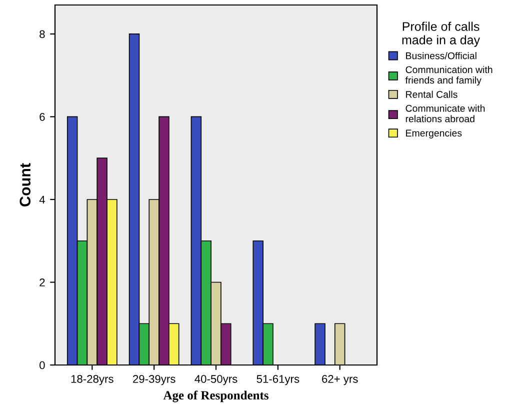 The height and width of the screenshot is (408, 510). I want to click on y-axis-title: Count, so click(25, 184).